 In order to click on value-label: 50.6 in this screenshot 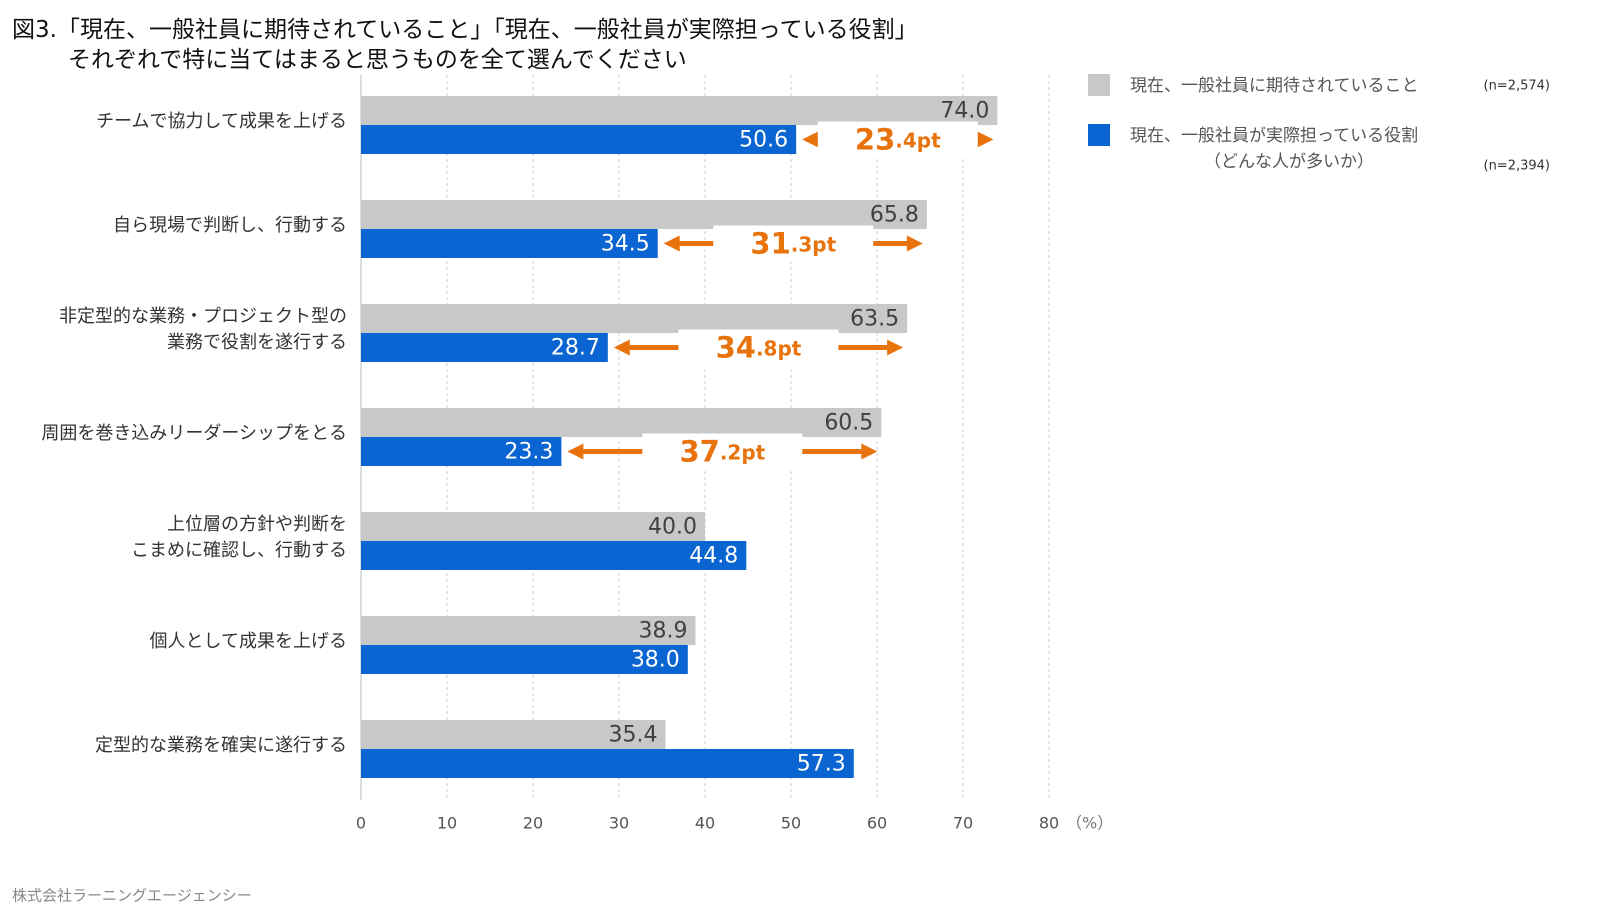, I will do `click(763, 140)`.